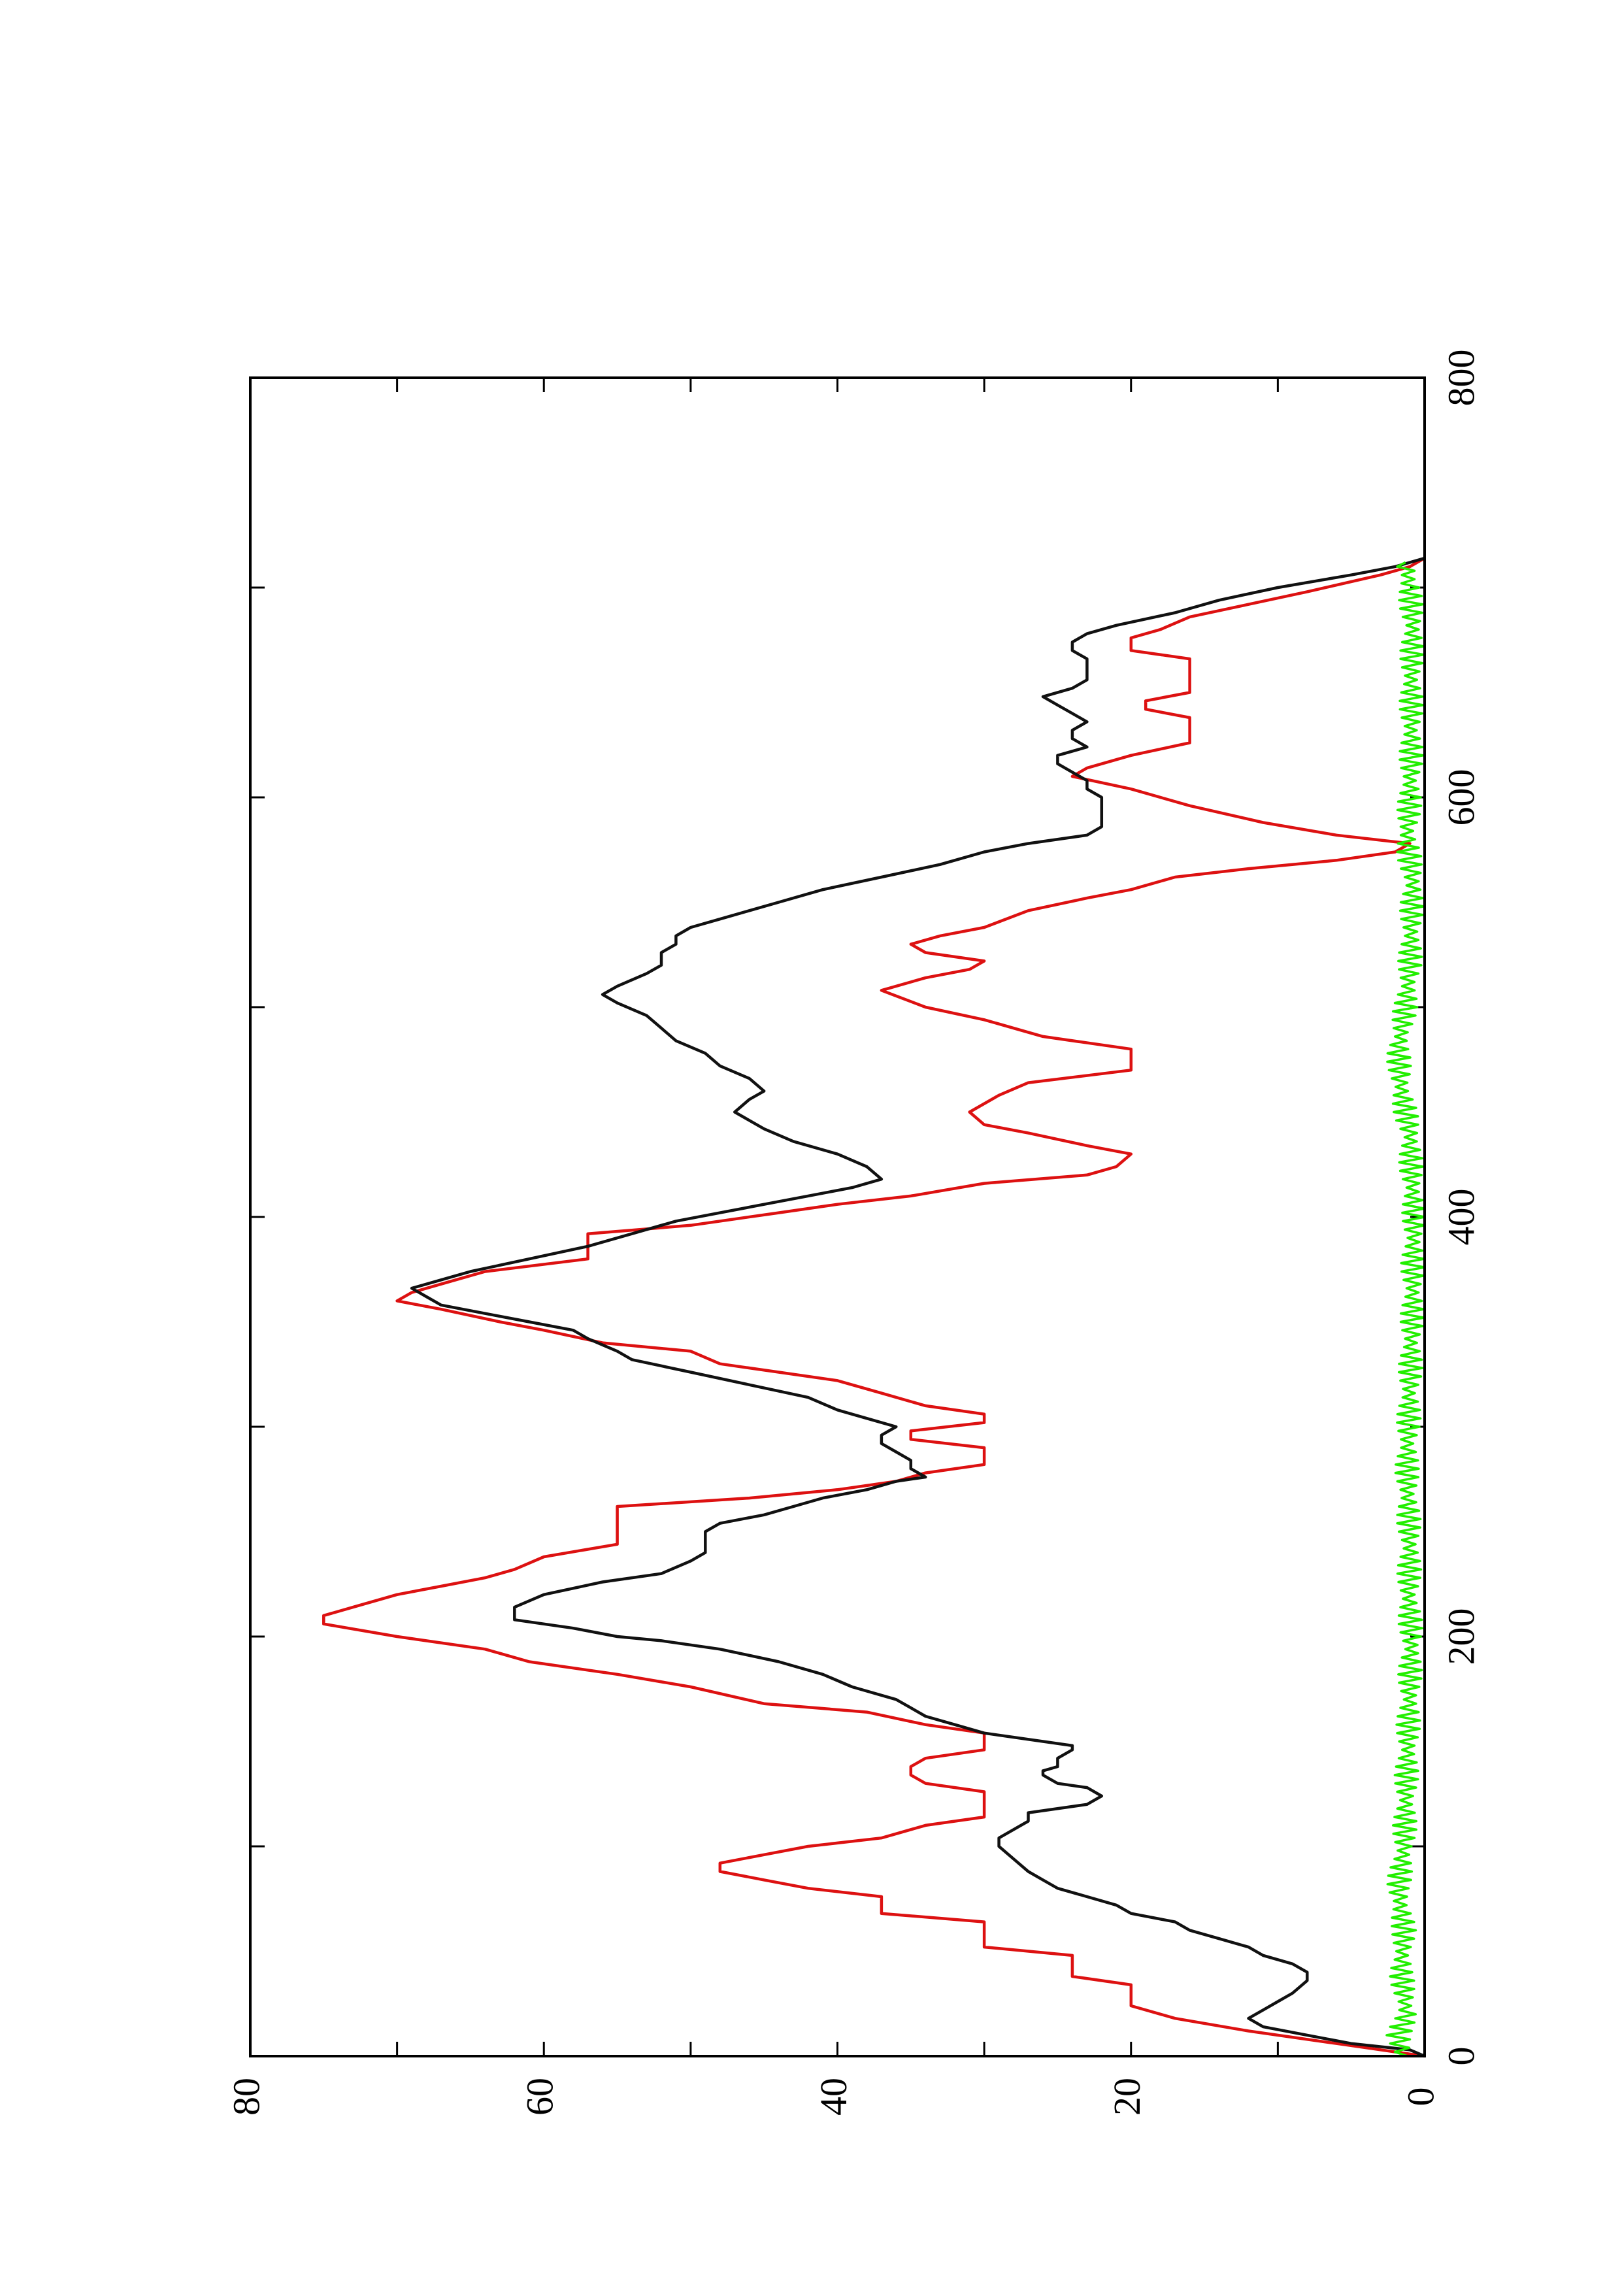  Describe the element at coordinates (1461, 797) in the screenshot. I see `x-tick-label: 600` at that location.